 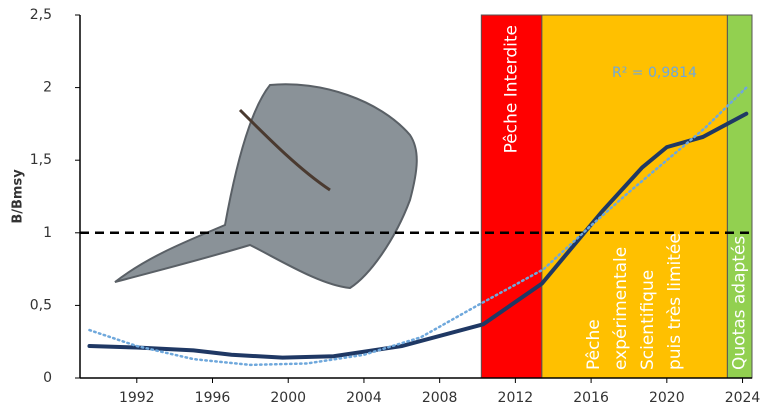 I want to click on x-tick-label: 2024, so click(x=743, y=398).